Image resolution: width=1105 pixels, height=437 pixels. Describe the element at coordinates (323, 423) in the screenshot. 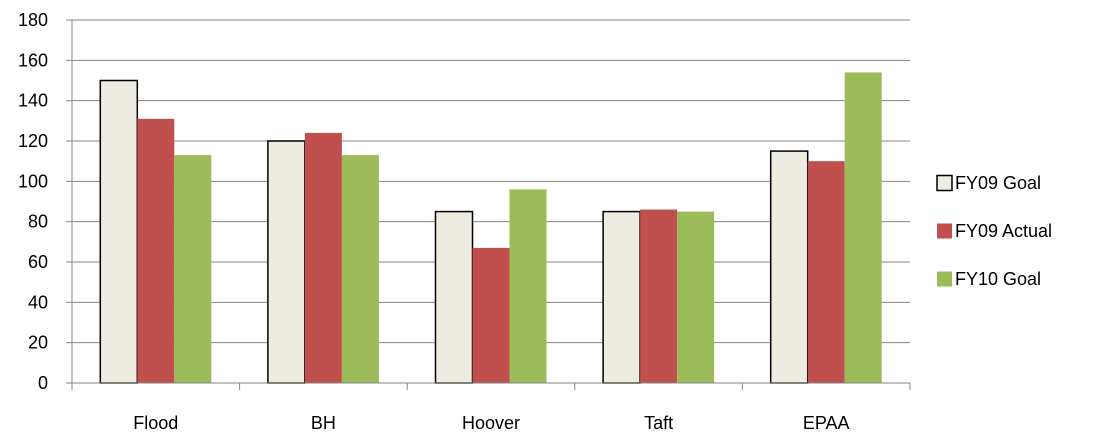

I see `x-tick-label: BH` at that location.